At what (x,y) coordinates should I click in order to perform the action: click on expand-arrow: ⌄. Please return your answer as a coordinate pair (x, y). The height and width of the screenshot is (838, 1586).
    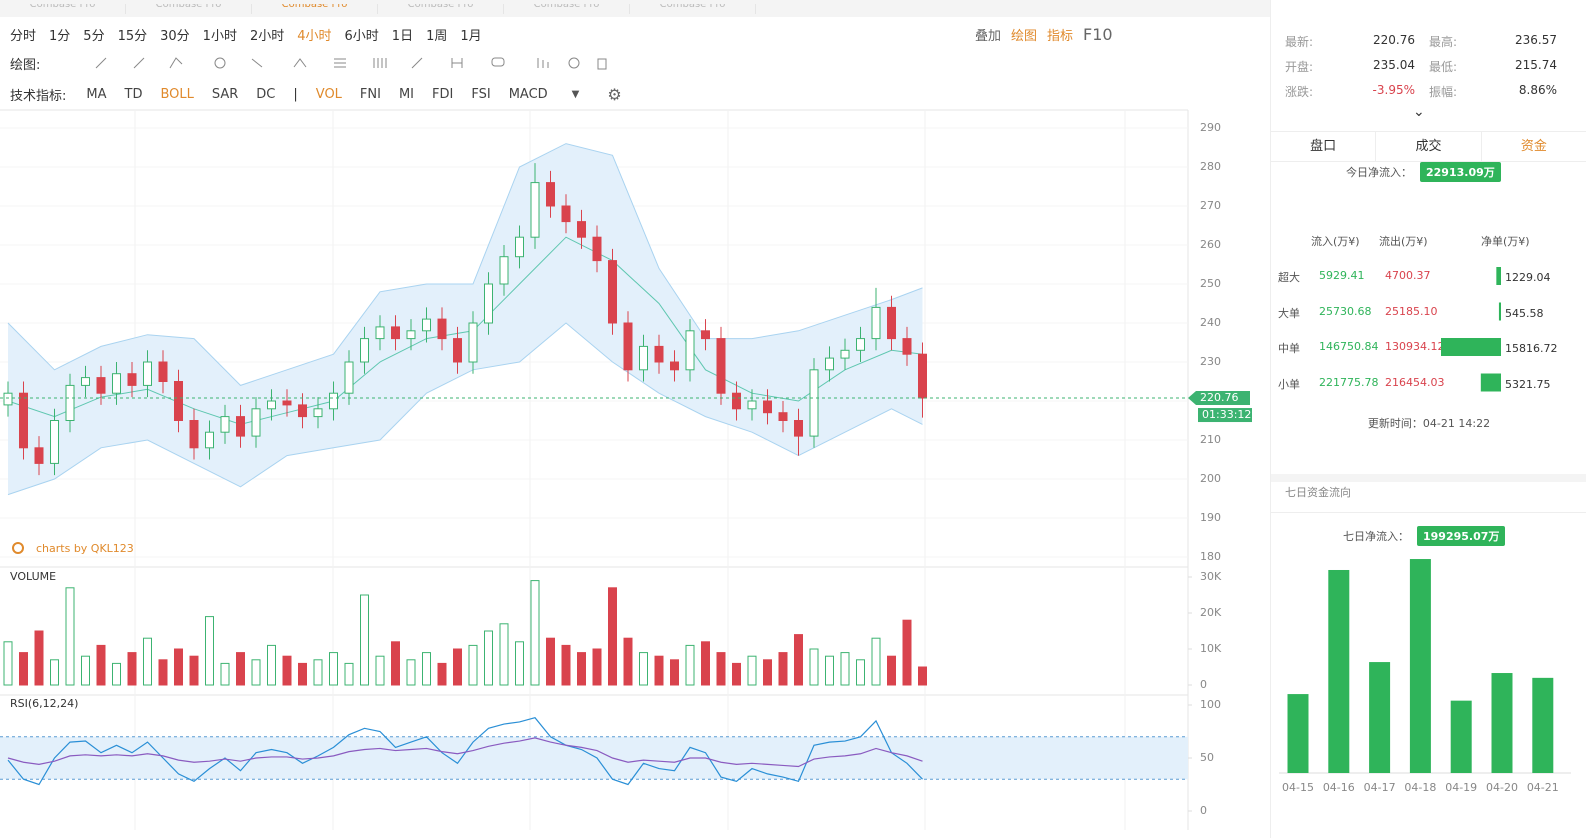
    Looking at the image, I should click on (1419, 112).